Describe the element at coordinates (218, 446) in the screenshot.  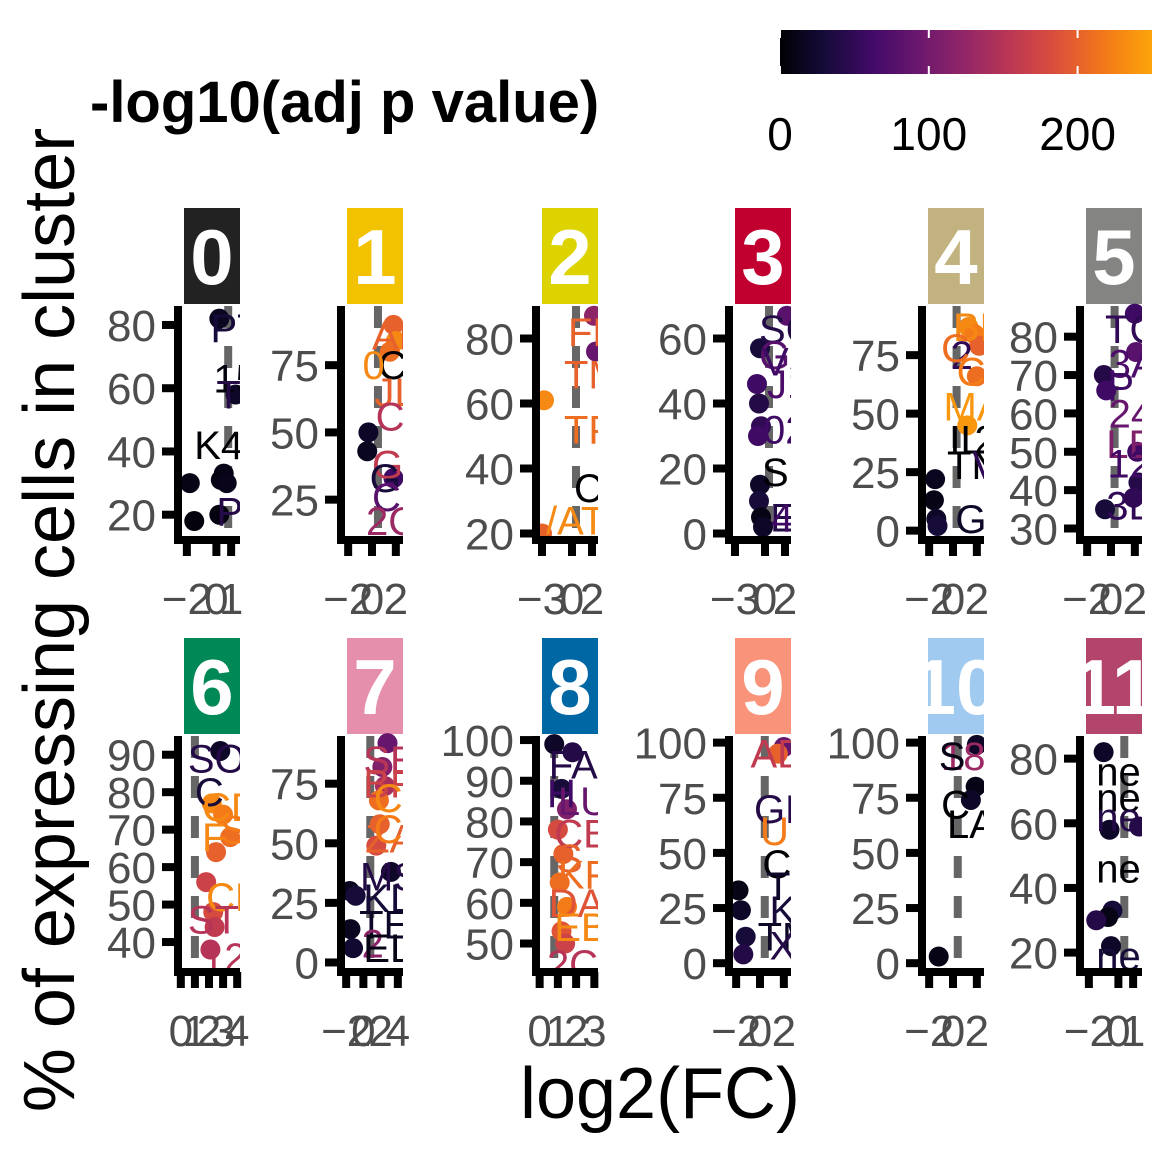
I see `gene-label: K4` at that location.